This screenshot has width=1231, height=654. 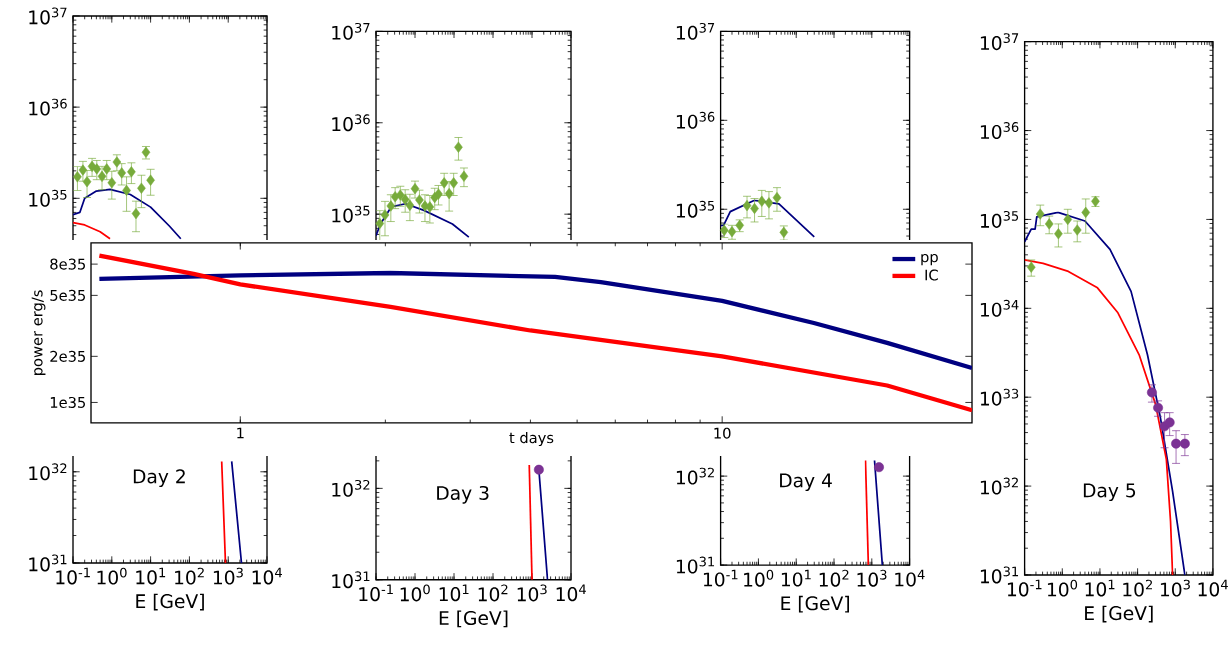 What do you see at coordinates (1109, 492) in the screenshot?
I see `annotation: Day 5` at bounding box center [1109, 492].